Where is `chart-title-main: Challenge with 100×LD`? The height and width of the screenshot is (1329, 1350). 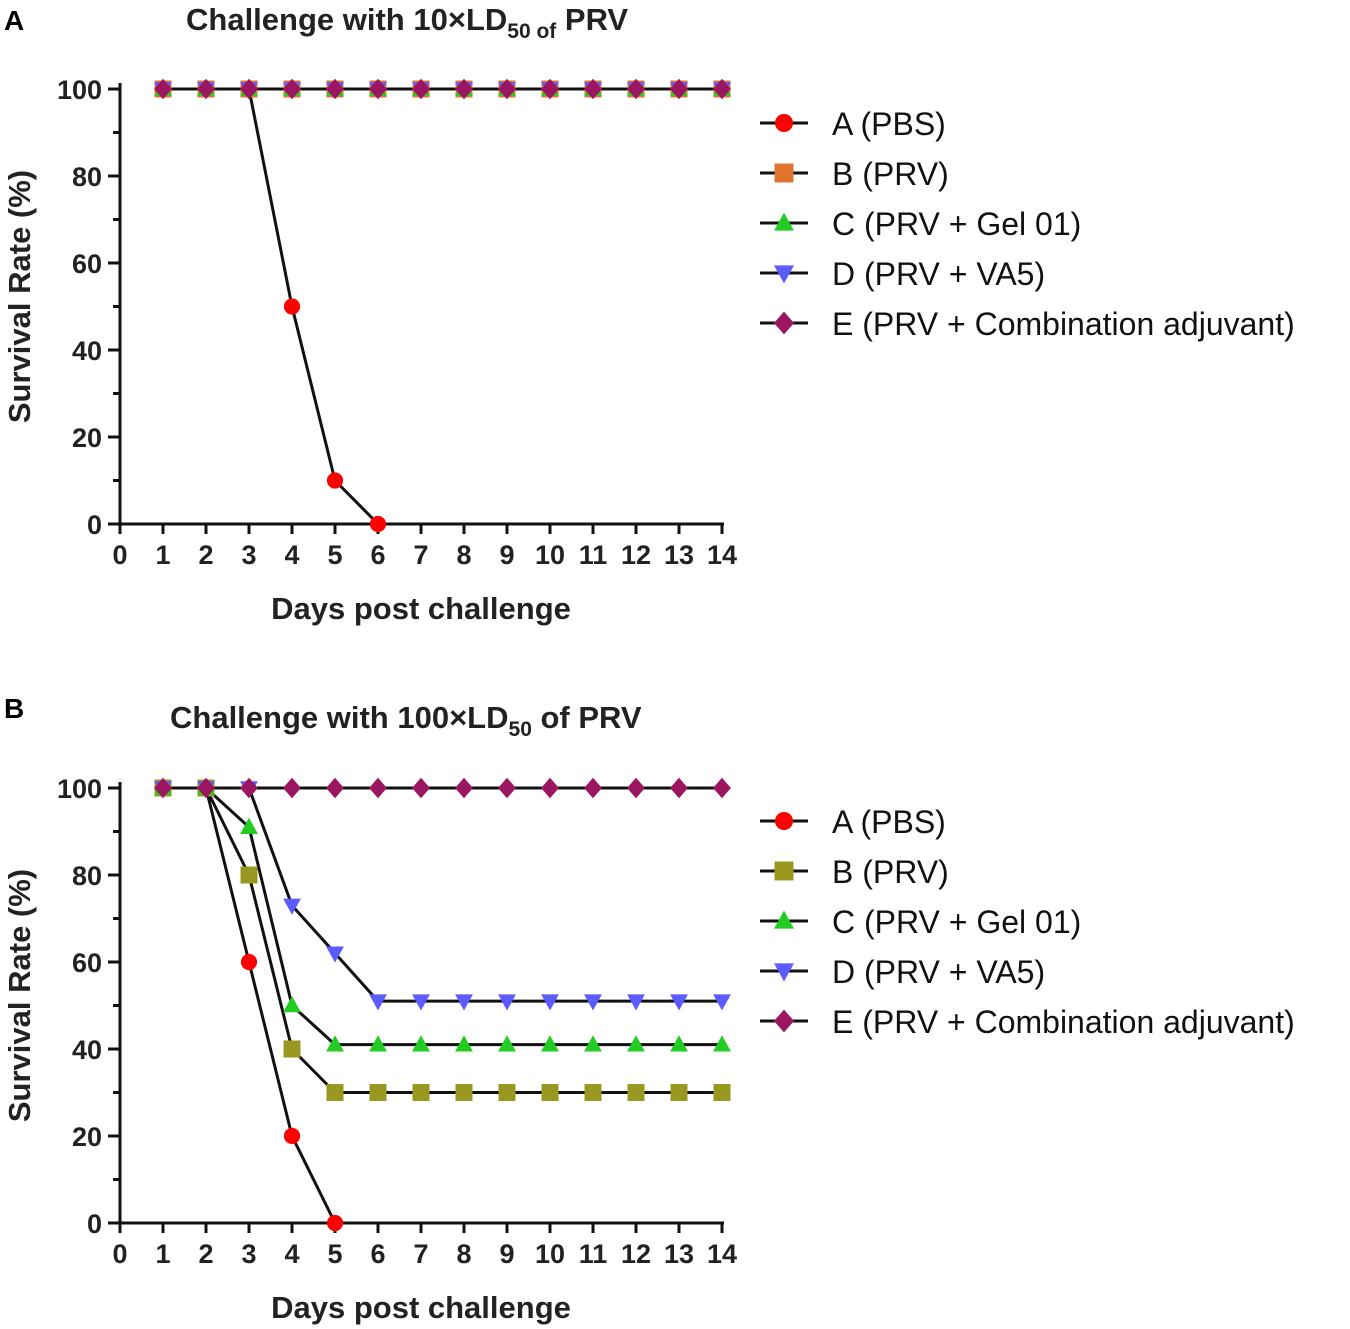
chart-title-main: Challenge with 100×LD is located at coordinates (339, 717).